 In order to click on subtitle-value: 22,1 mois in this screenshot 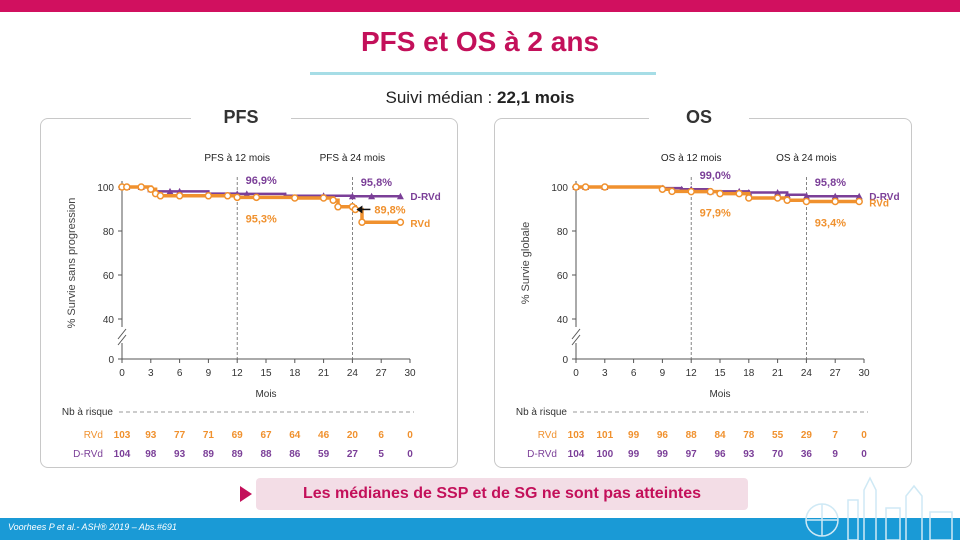, I will do `click(536, 97)`.